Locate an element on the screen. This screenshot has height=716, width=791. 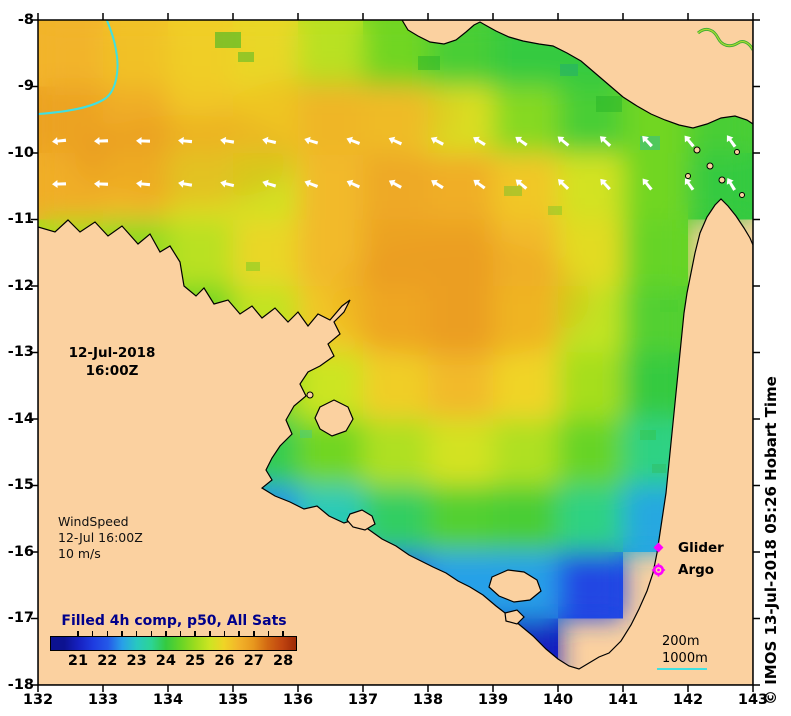
colorbar-title: Filled 4h comp, p50, All Sats is located at coordinates (174, 621).